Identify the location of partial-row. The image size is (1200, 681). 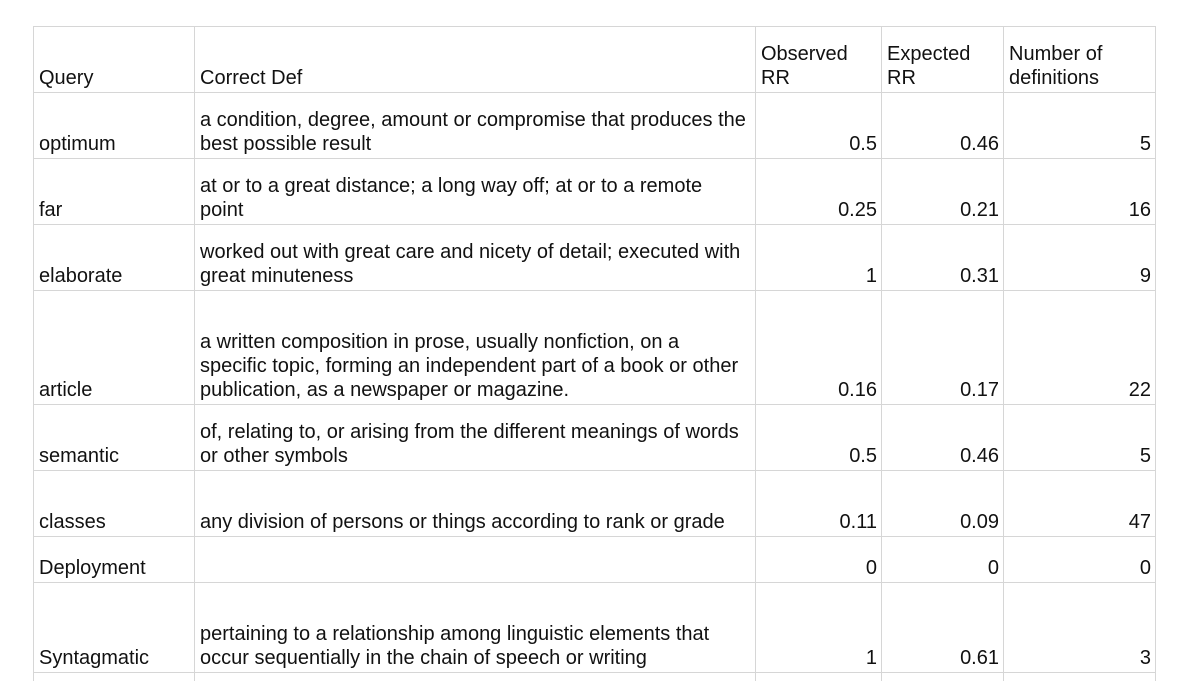
(595, 677).